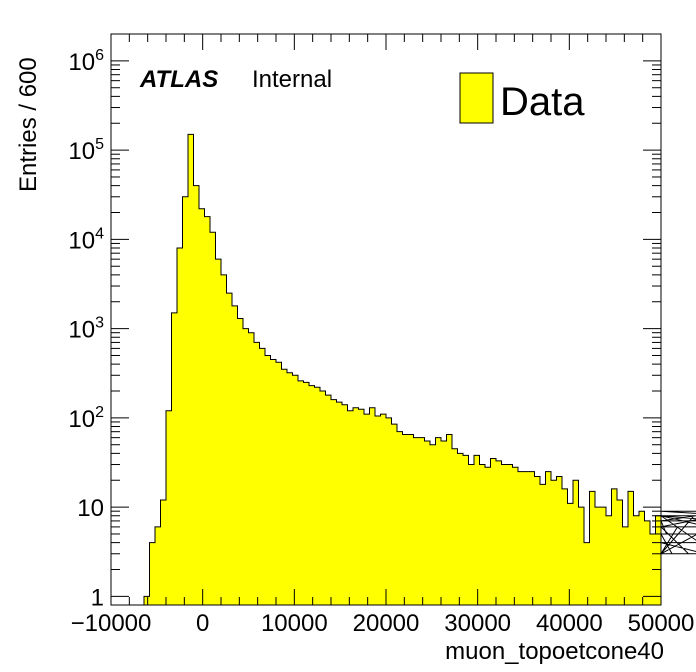  Describe the element at coordinates (90, 508) in the screenshot. I see `y-tick-label: 10` at that location.